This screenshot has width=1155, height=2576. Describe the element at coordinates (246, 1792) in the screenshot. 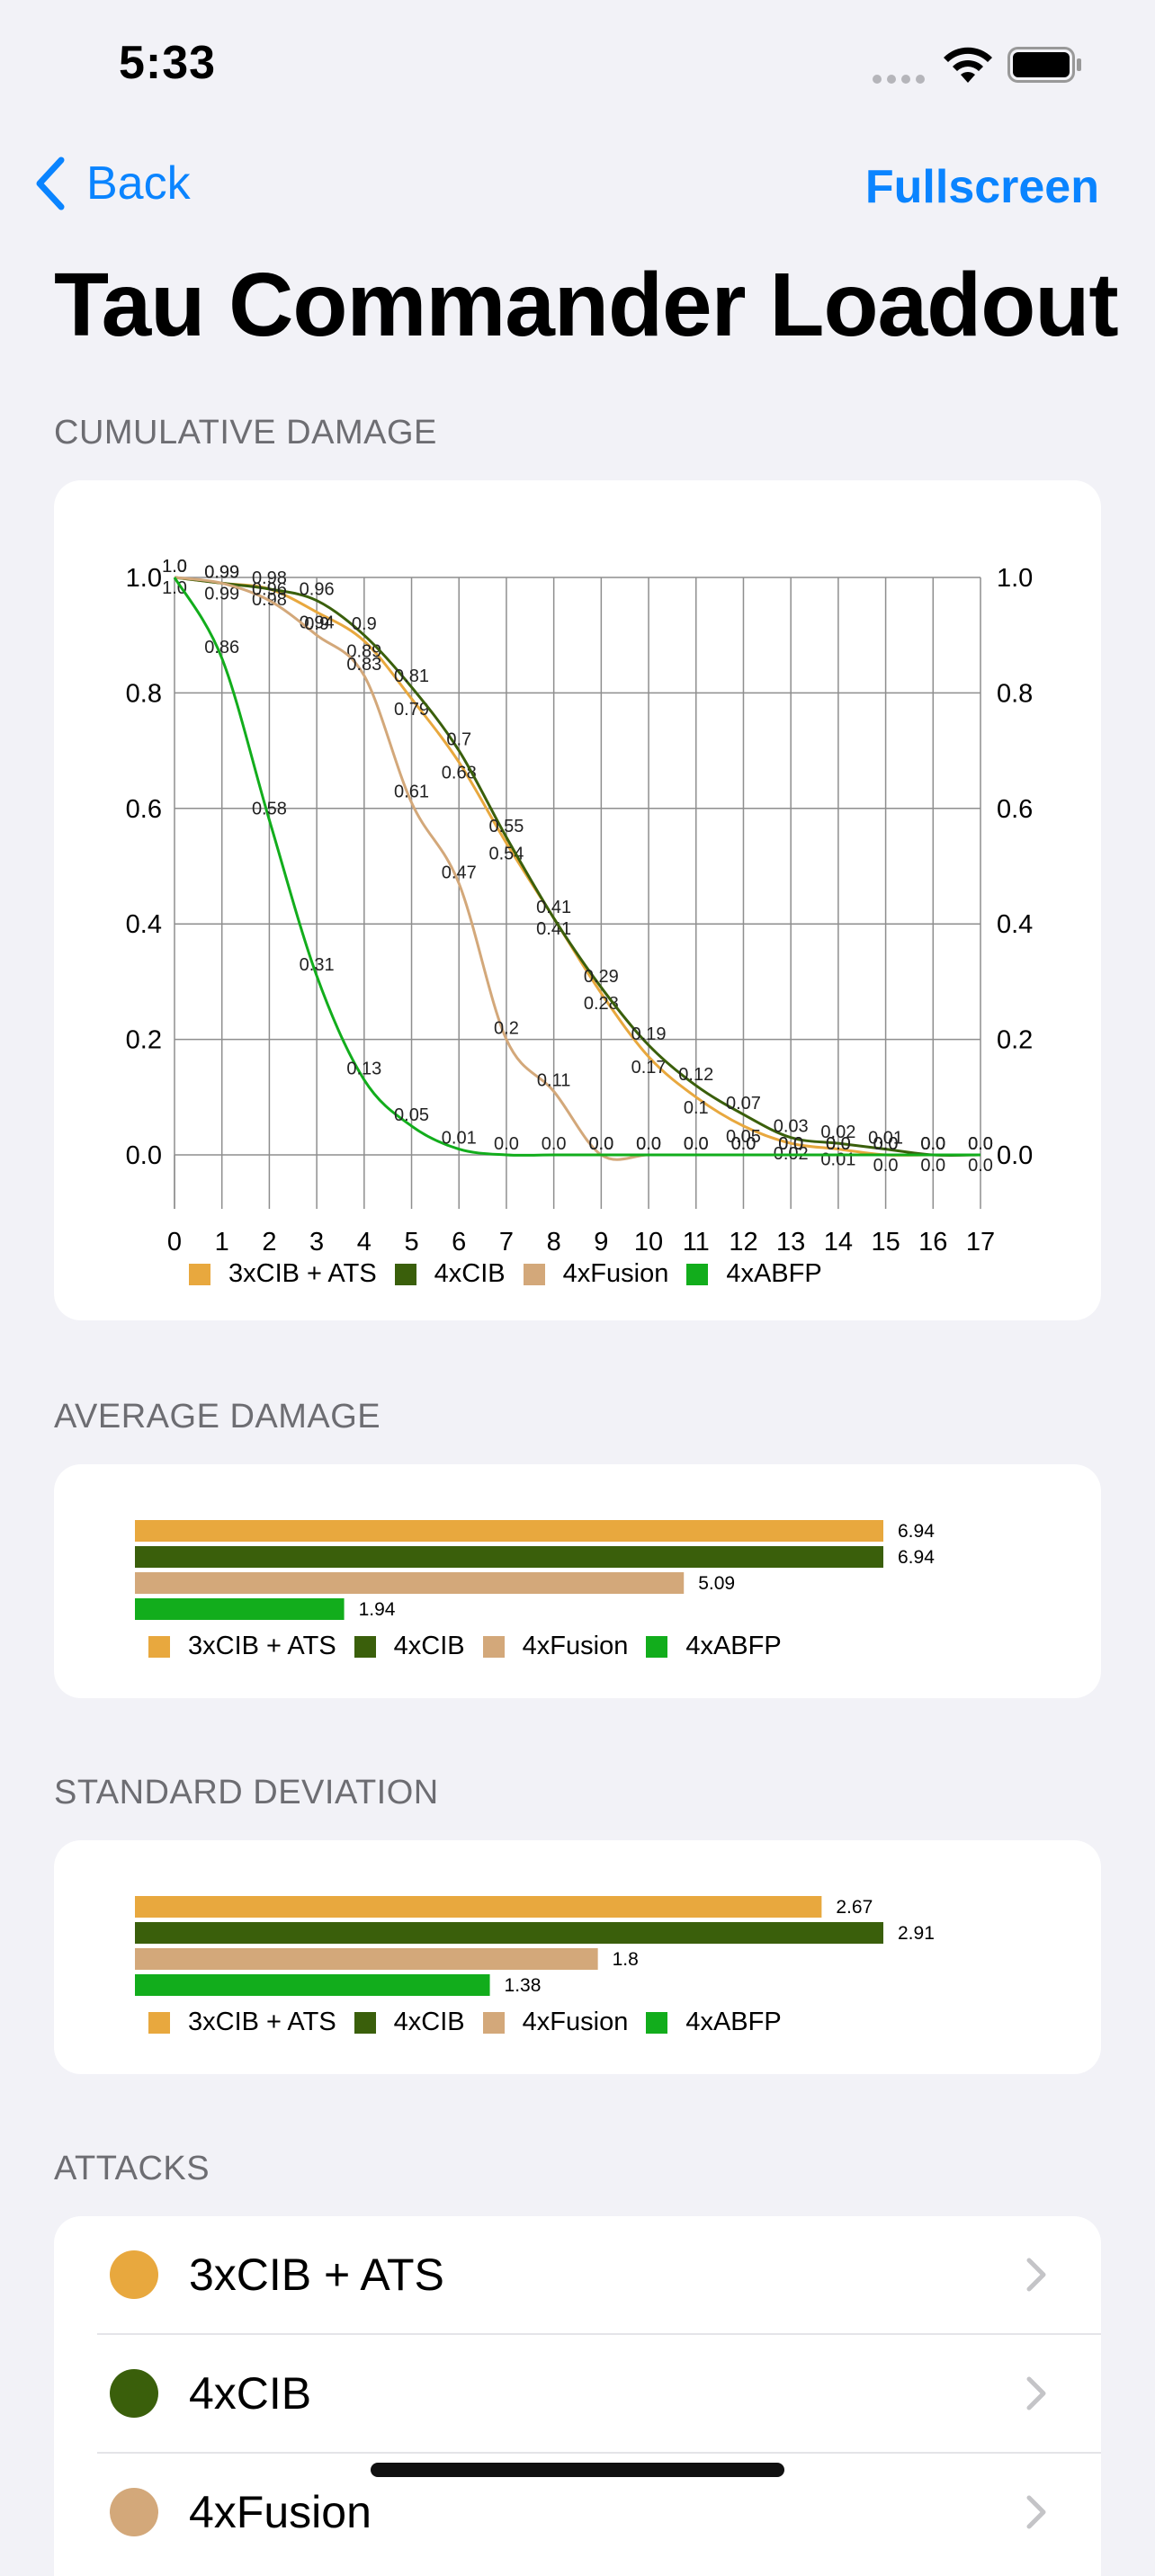

I see `section-header-stddev: STANDARD DEVIATION` at that location.